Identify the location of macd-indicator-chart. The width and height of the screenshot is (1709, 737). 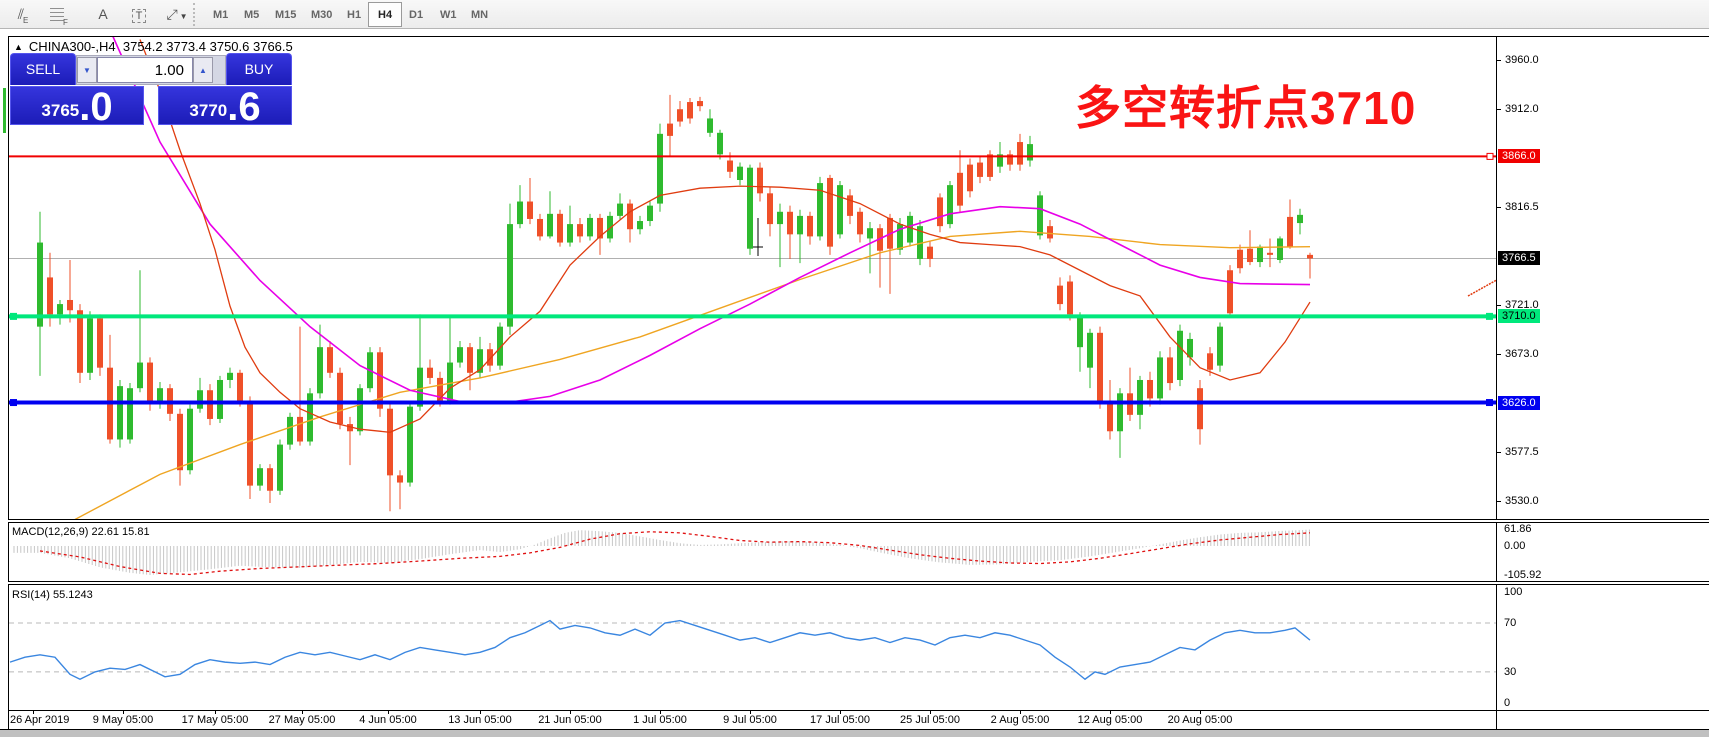
(752, 552).